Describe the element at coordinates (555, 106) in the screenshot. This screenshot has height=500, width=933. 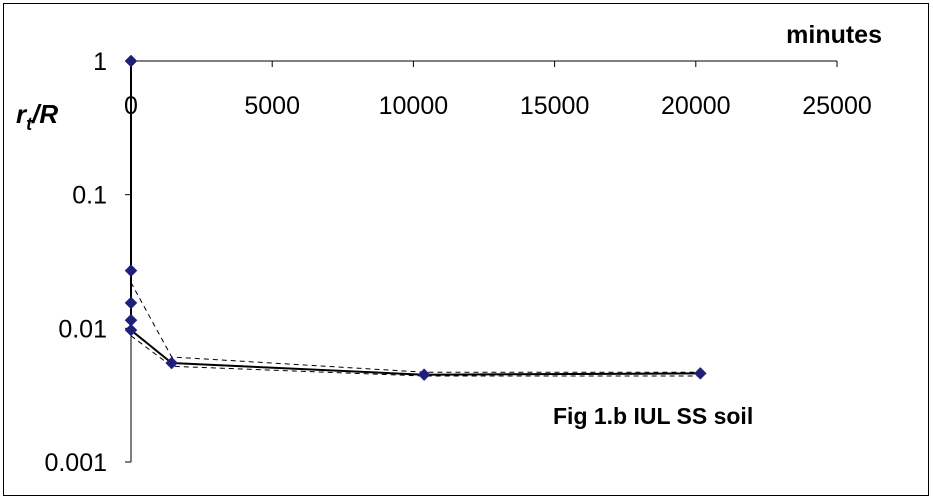
I see `x-tick-label: 15000` at that location.